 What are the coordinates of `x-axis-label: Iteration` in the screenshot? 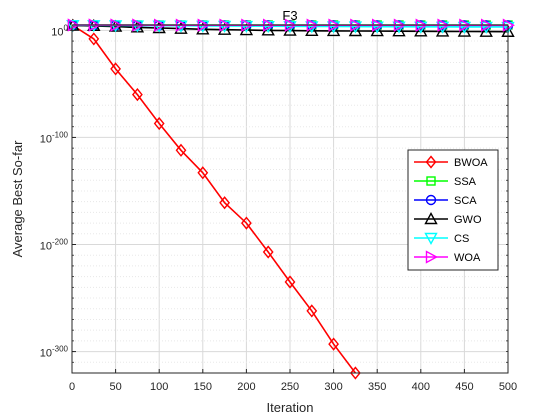 It's located at (290, 407).